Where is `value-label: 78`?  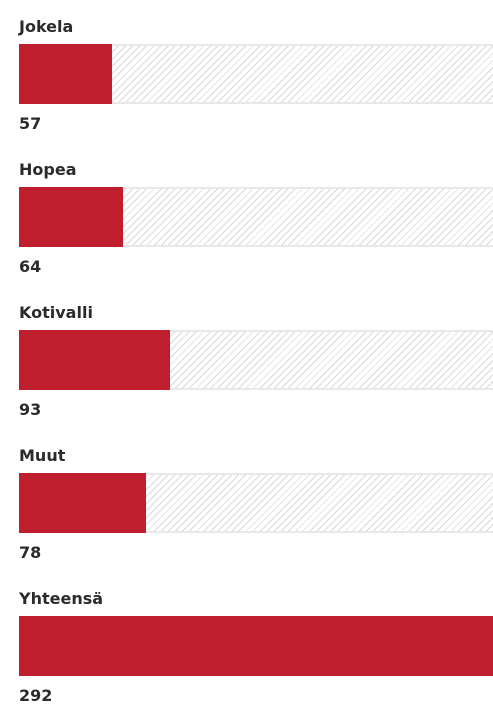 value-label: 78 is located at coordinates (30, 552).